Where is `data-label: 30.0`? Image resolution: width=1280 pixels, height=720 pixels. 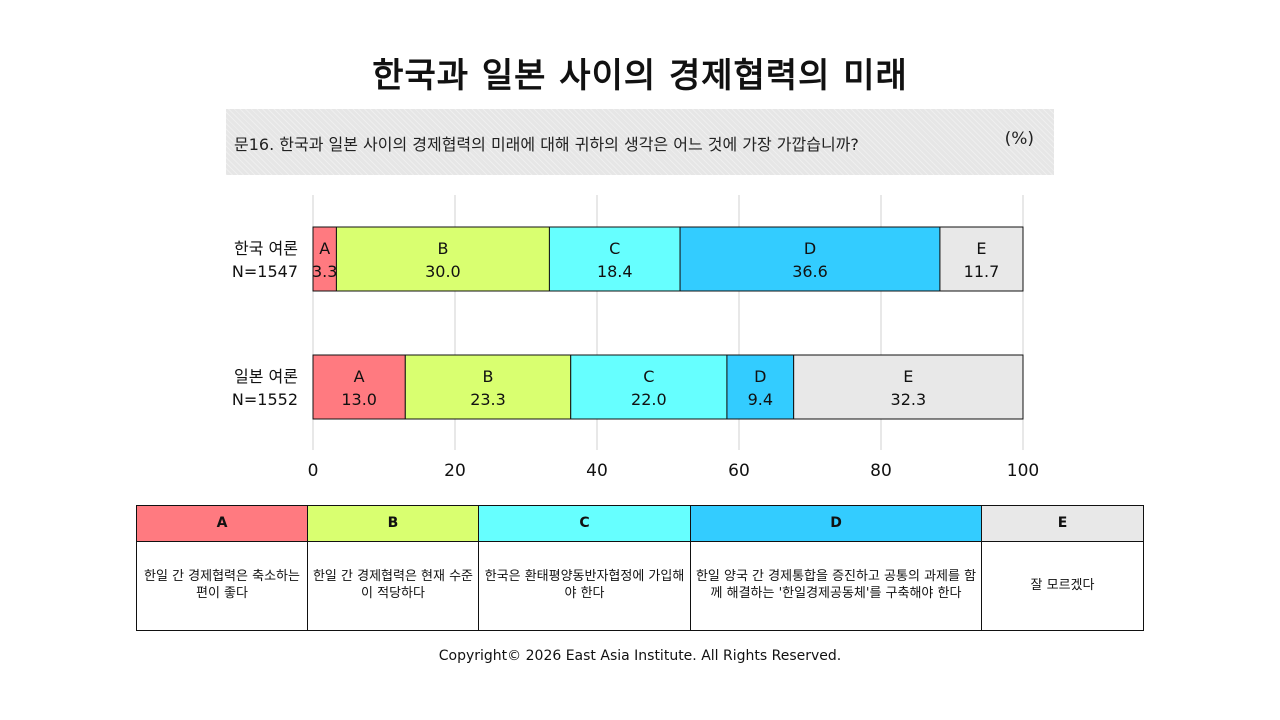
data-label: 30.0 is located at coordinates (443, 271).